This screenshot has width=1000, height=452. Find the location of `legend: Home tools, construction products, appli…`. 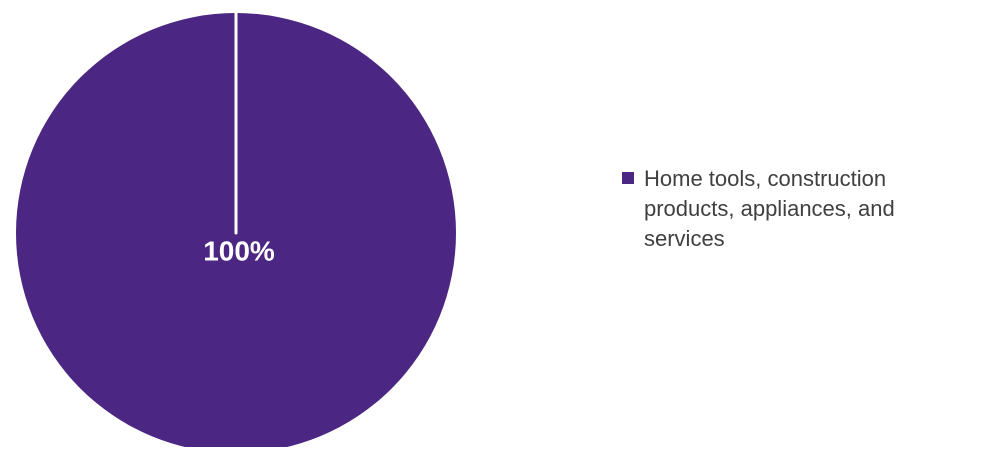

legend: Home tools, construction products, appli… is located at coordinates (807, 209).